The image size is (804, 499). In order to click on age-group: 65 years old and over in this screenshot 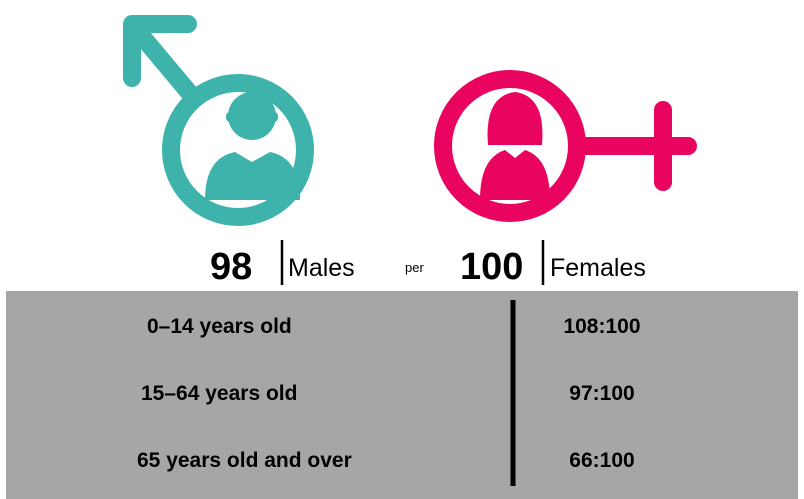, I will do `click(244, 460)`.